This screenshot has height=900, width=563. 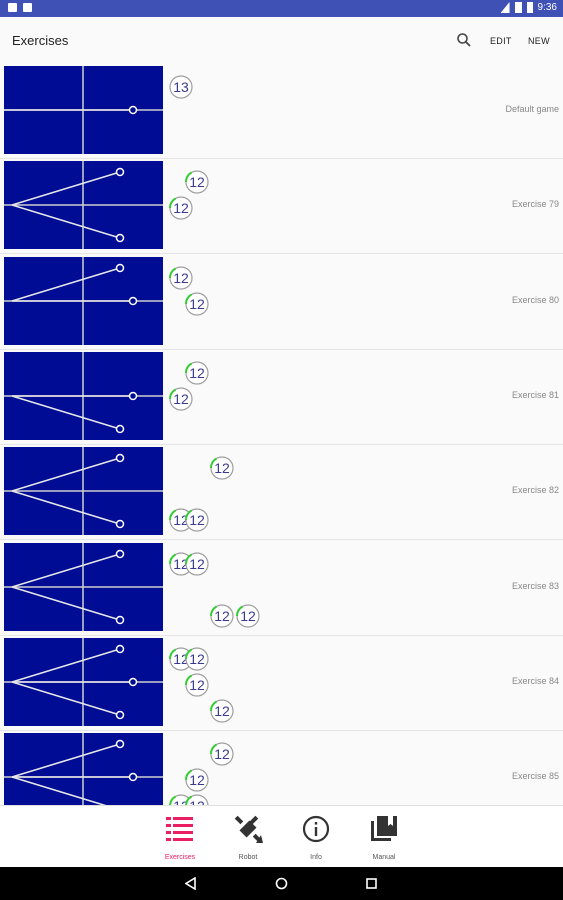 What do you see at coordinates (535, 776) in the screenshot?
I see `exercise-name: Exercise 85` at bounding box center [535, 776].